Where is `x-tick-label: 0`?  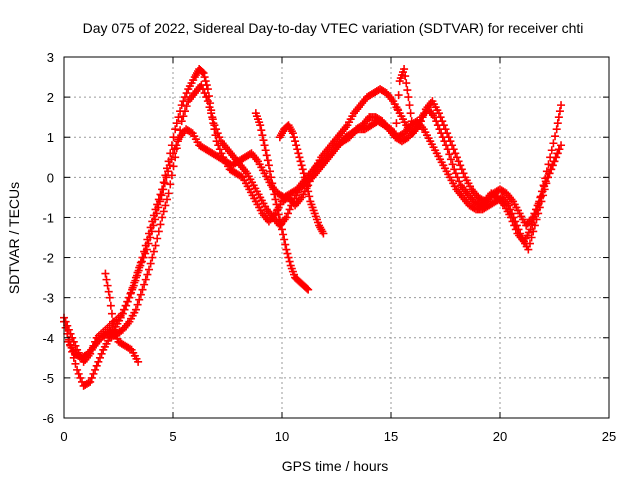 x-tick-label: 0 is located at coordinates (63, 436).